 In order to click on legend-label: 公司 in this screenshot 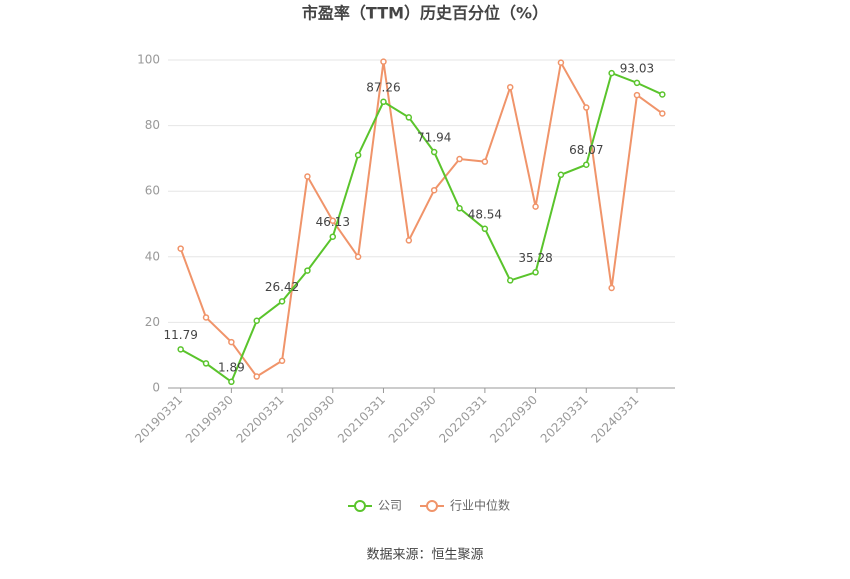, I will do `click(390, 506)`.